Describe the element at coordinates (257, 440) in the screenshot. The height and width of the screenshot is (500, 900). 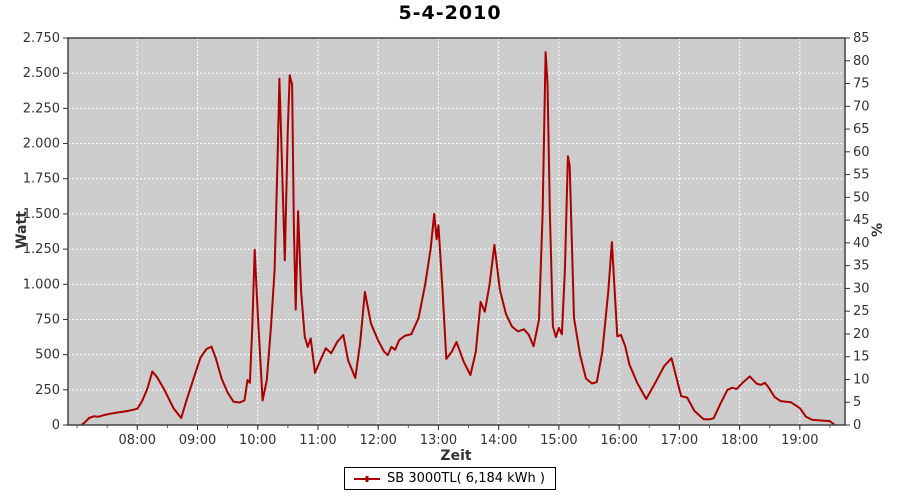
I see `x-axis-tick-label: 10:00` at that location.